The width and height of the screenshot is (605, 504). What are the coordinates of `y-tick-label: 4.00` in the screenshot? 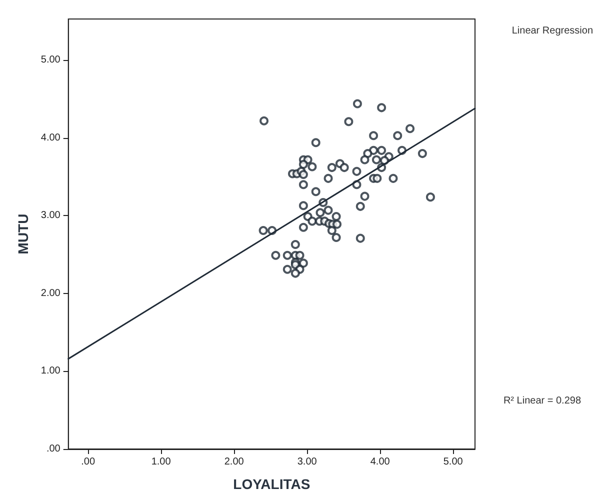 It's located at (50, 138).